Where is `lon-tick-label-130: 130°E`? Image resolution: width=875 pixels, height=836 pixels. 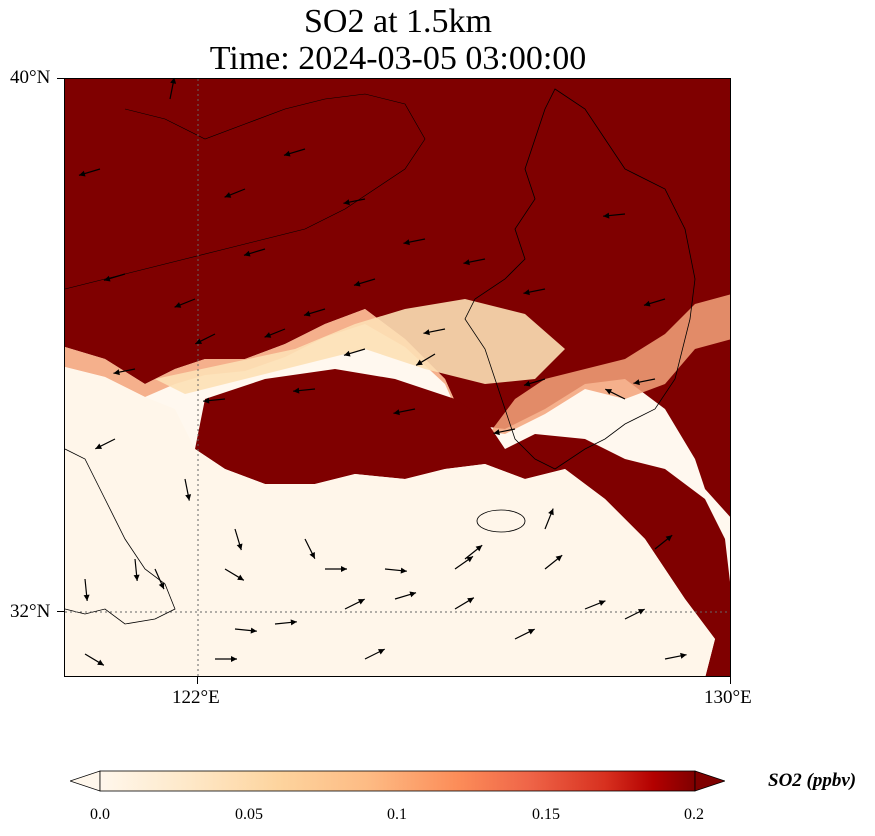
lon-tick-label-130: 130°E is located at coordinates (728, 697).